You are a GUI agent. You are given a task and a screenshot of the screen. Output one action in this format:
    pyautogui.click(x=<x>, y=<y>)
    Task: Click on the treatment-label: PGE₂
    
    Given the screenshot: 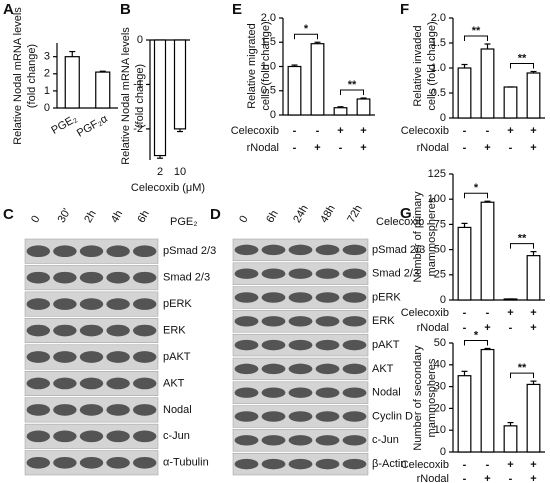 What is the action you would take?
    pyautogui.click(x=184, y=222)
    